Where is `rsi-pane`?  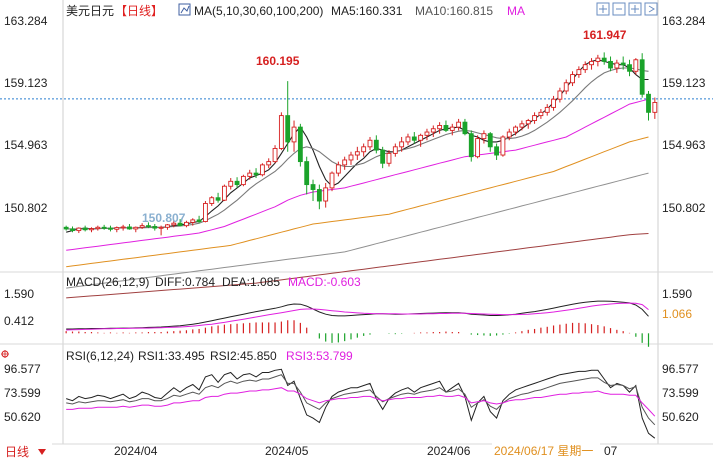
rsi-pane is located at coordinates (361, 403).